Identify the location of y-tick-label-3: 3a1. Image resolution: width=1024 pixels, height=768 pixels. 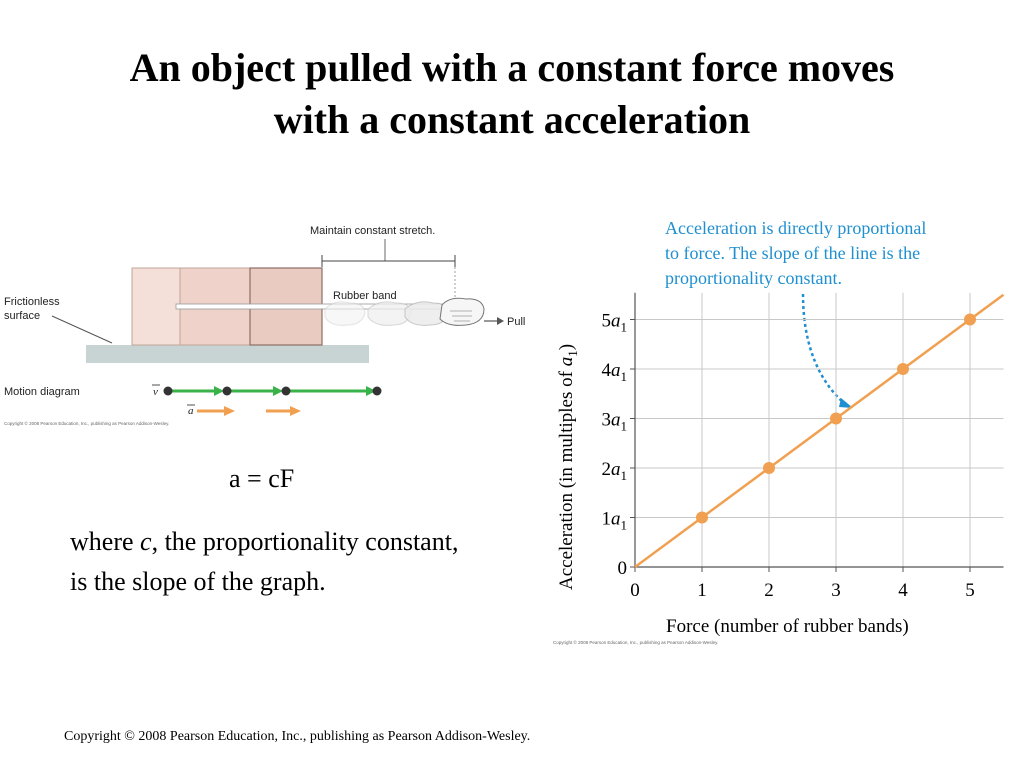
(615, 422).